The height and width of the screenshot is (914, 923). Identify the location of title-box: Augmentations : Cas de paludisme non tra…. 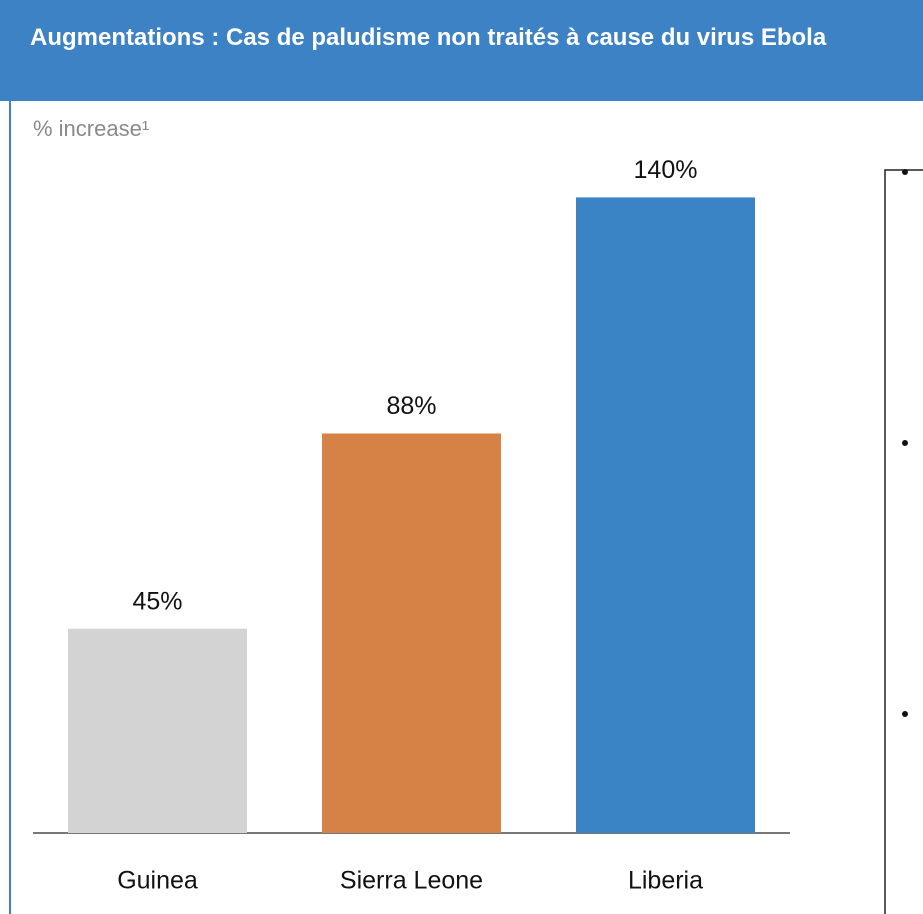
(428, 37).